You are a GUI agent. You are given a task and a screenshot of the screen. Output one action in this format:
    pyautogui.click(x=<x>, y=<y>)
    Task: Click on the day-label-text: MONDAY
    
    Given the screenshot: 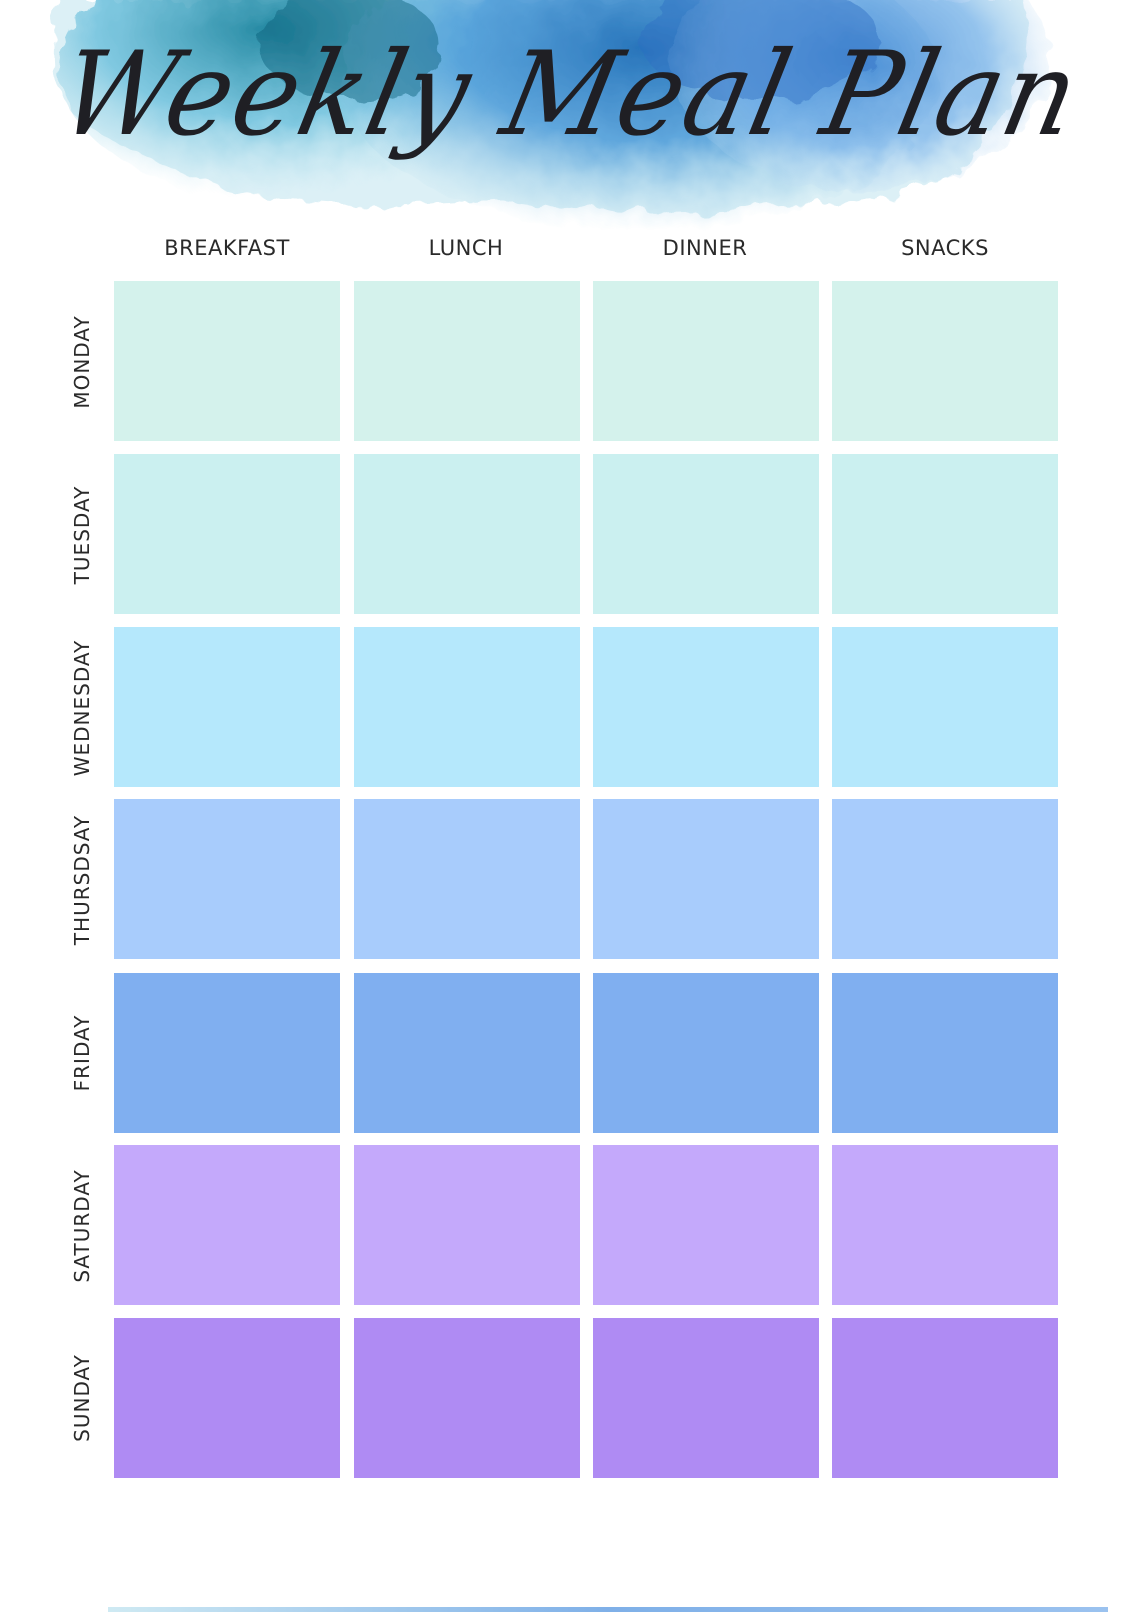 What is the action you would take?
    pyautogui.click(x=82, y=362)
    